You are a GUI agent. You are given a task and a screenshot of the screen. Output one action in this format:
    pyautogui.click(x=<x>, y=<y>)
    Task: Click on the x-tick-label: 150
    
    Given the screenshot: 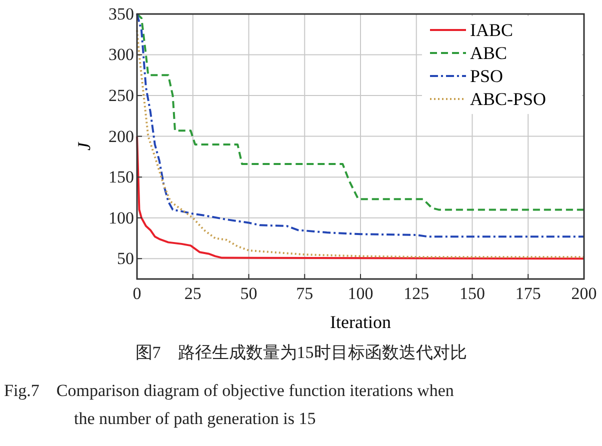 What is the action you would take?
    pyautogui.click(x=472, y=293)
    